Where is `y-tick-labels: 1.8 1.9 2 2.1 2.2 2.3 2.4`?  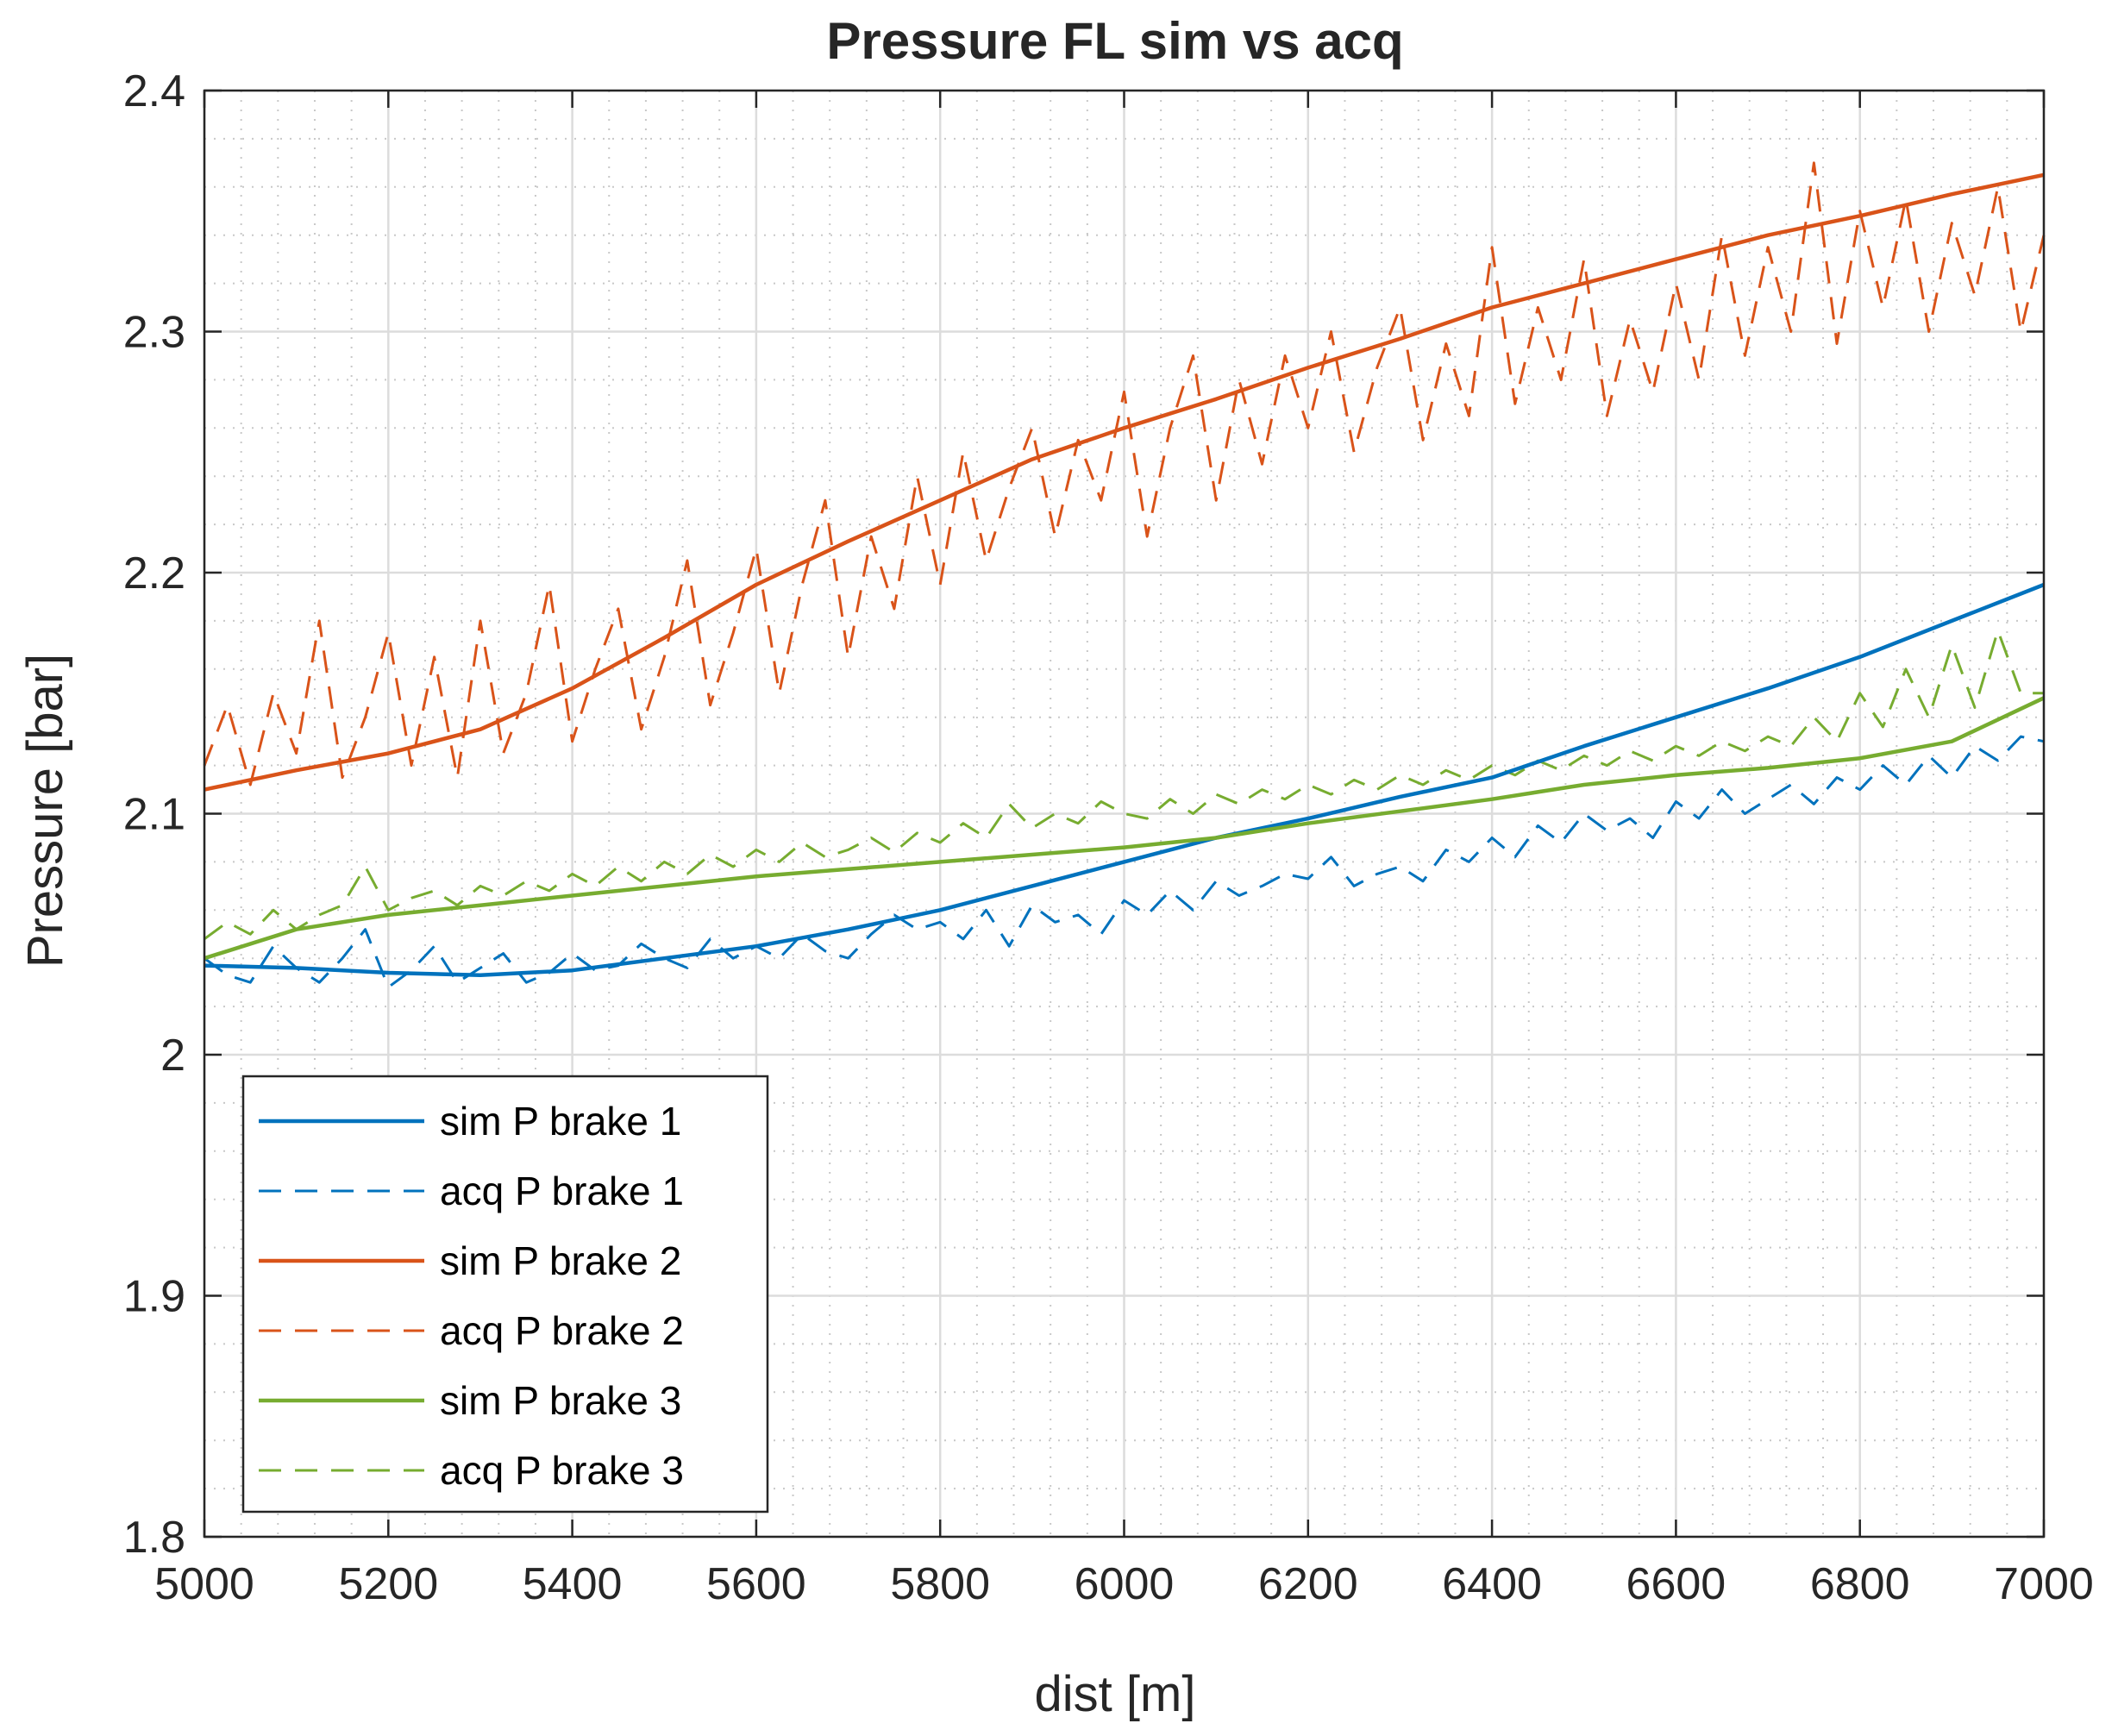
y-tick-labels: 1.8 1.9 2 2.1 2.2 2.3 2.4 is located at coordinates (154, 814).